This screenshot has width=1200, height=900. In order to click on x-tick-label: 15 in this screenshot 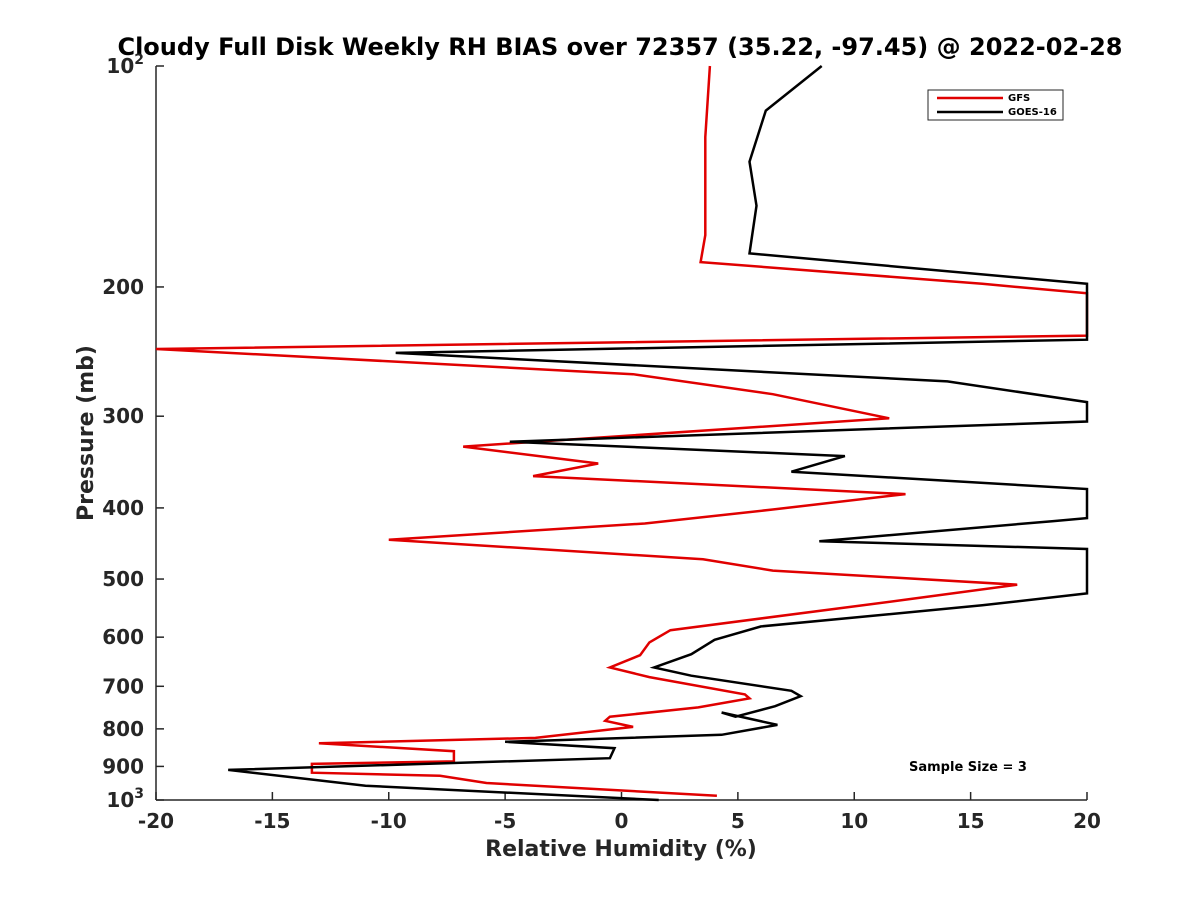, I will do `click(971, 821)`.